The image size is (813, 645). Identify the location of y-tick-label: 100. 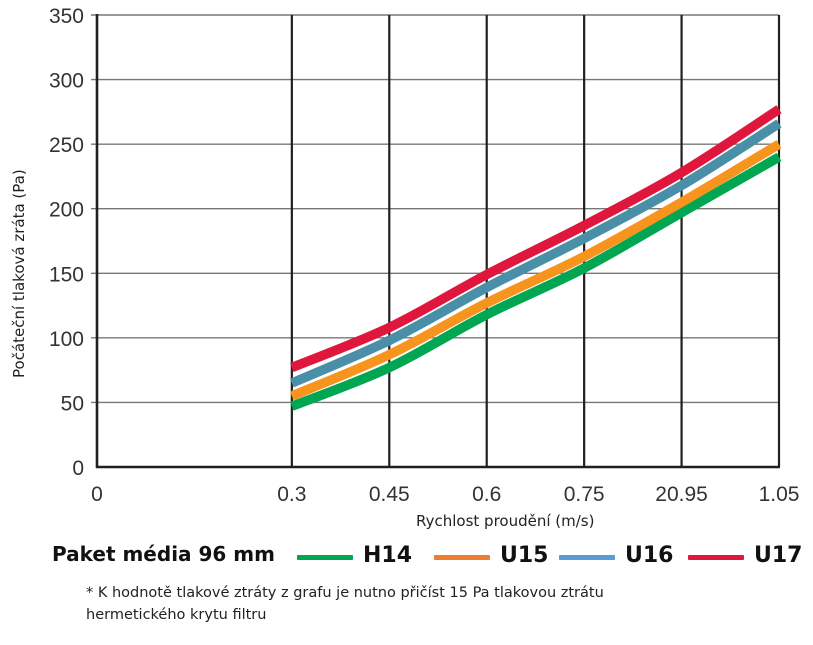
(66, 339).